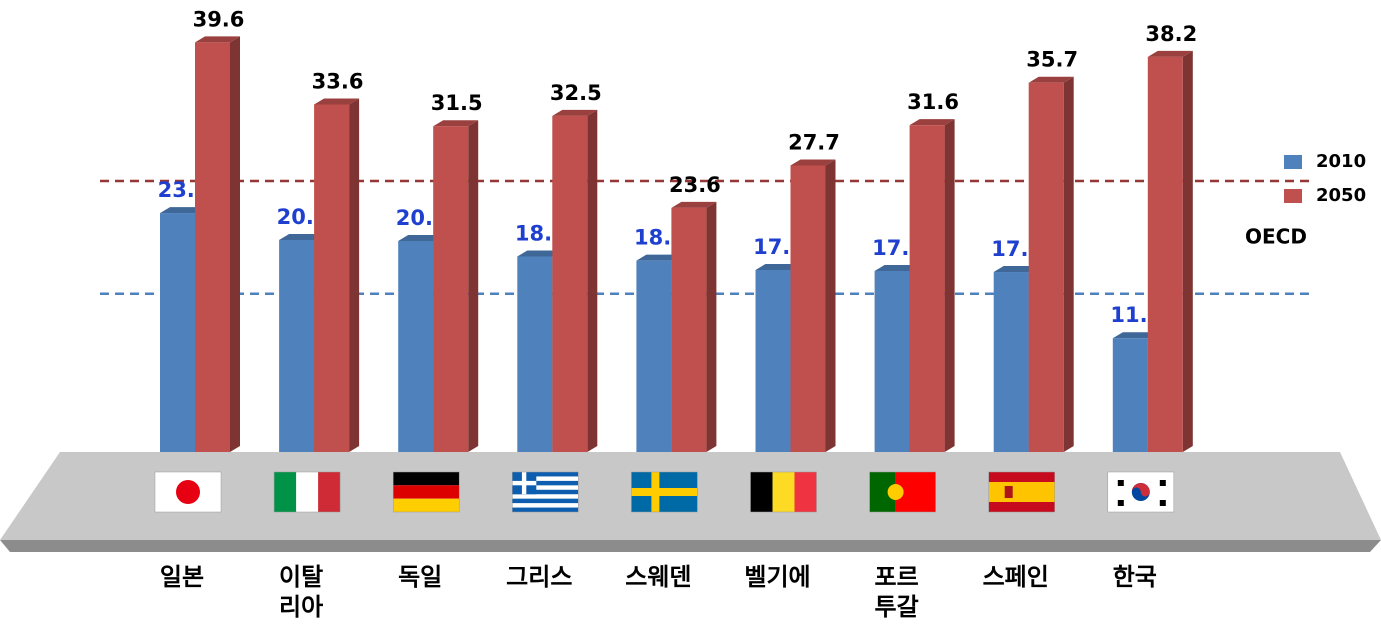 The width and height of the screenshot is (1381, 628). Describe the element at coordinates (1015, 577) in the screenshot. I see `category-label: 스페인` at that location.